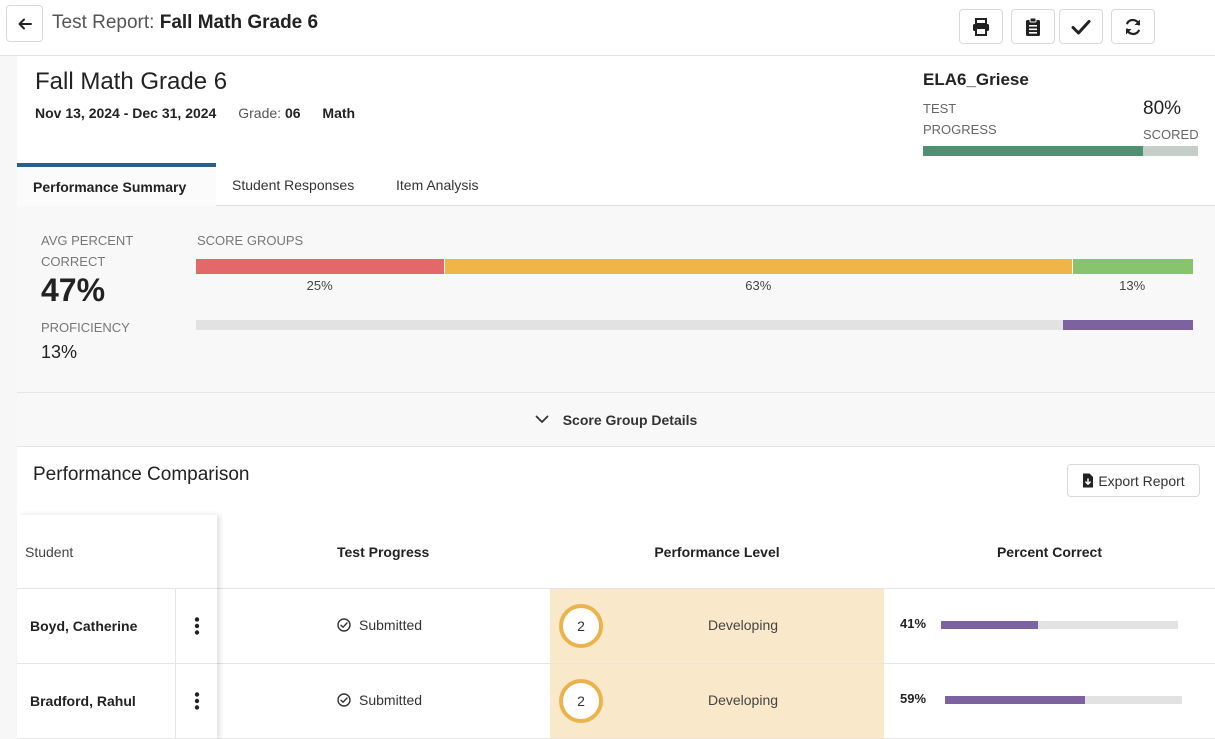  What do you see at coordinates (1171, 134) in the screenshot?
I see `scored-label: SCORED` at bounding box center [1171, 134].